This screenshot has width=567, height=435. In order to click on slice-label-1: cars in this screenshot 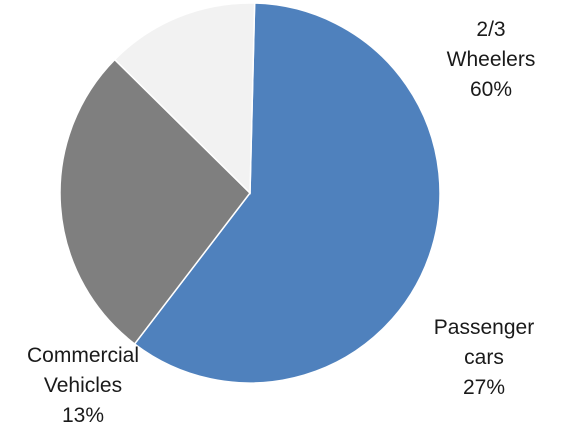, I will do `click(484, 357)`.